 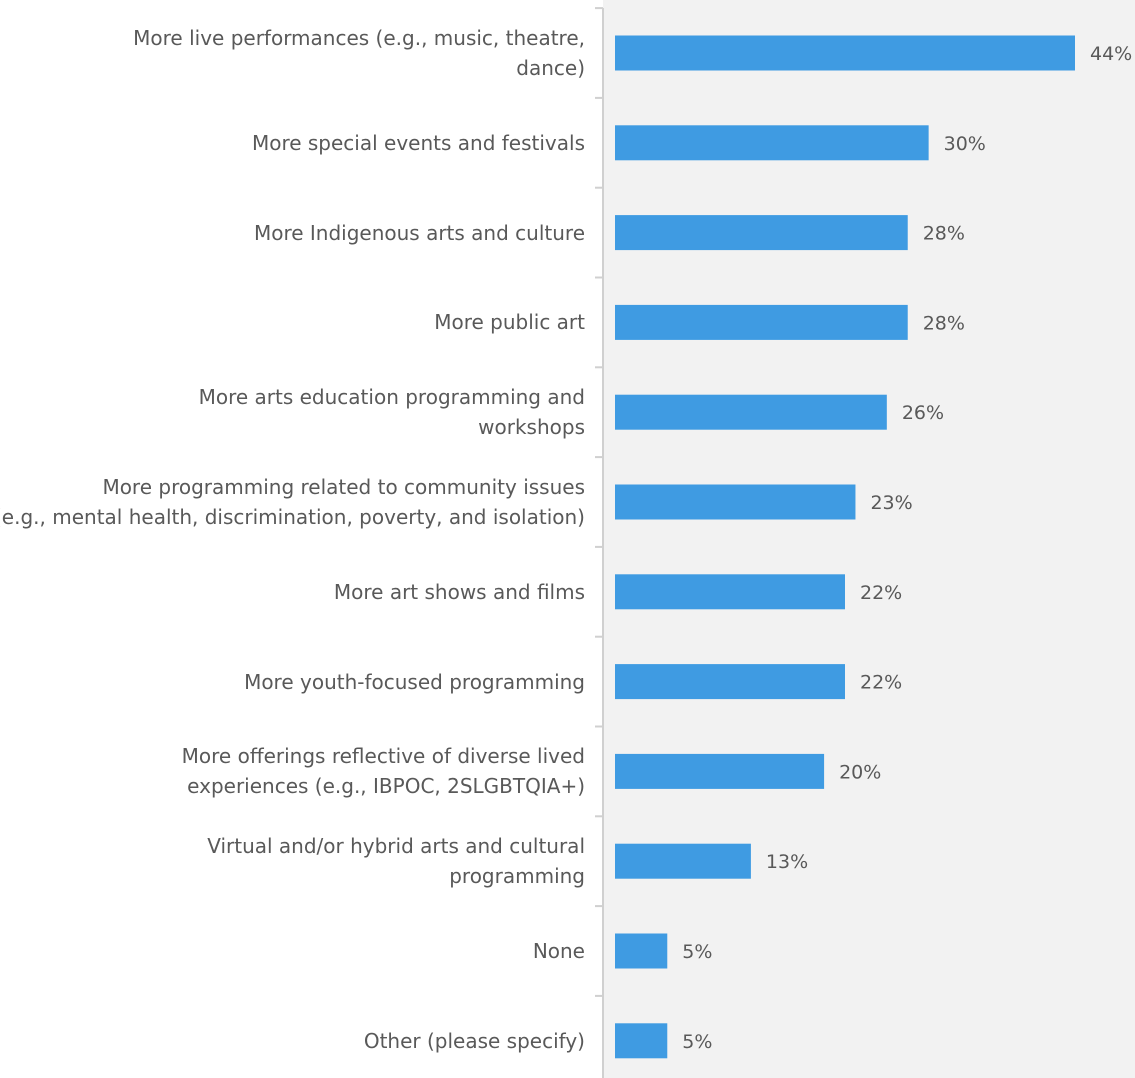 I want to click on value-label: 26%, so click(x=923, y=413).